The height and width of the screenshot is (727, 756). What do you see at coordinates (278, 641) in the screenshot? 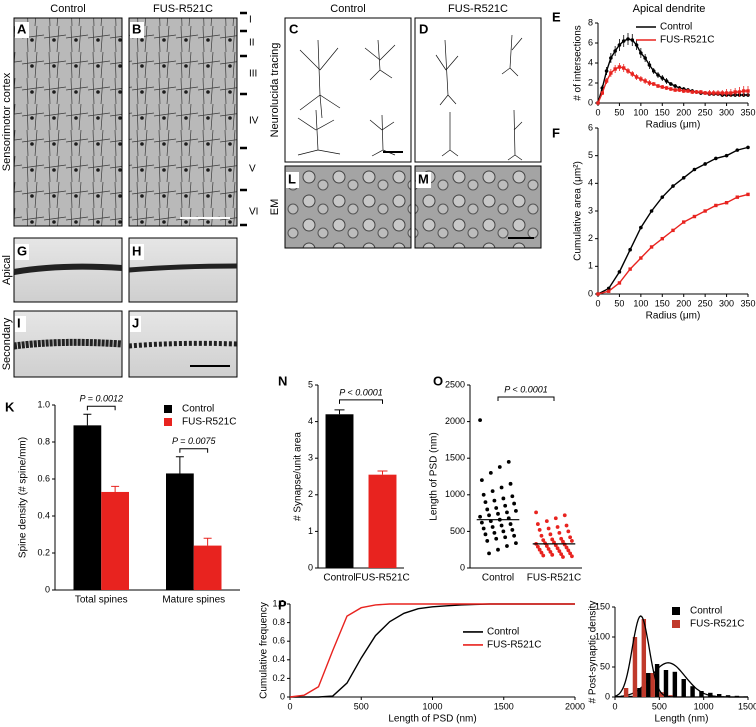
I see `y-tick-label: 0.6` at bounding box center [278, 641].